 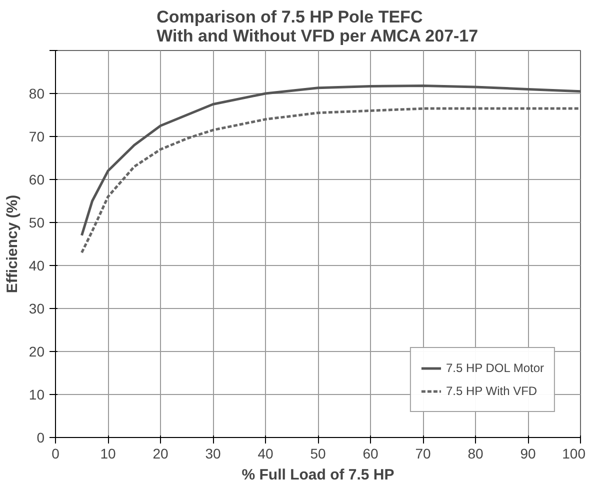 What do you see at coordinates (56, 454) in the screenshot?
I see `x-tick-label: 0` at bounding box center [56, 454].